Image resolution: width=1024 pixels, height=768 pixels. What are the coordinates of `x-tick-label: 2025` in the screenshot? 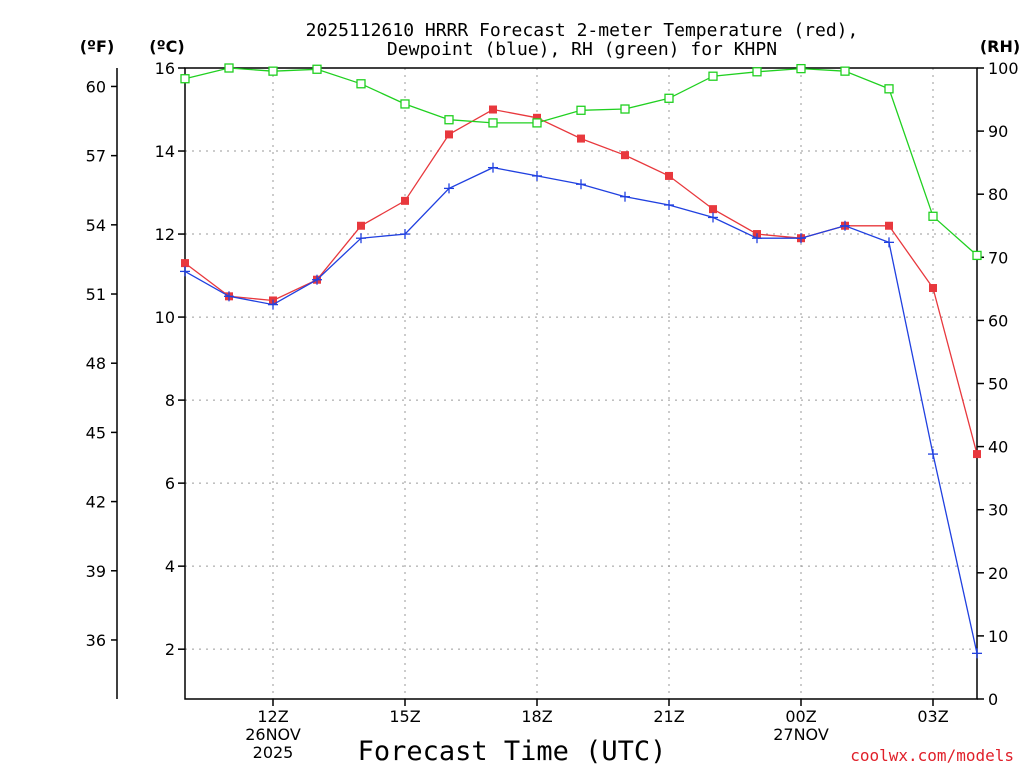 It's located at (273, 752).